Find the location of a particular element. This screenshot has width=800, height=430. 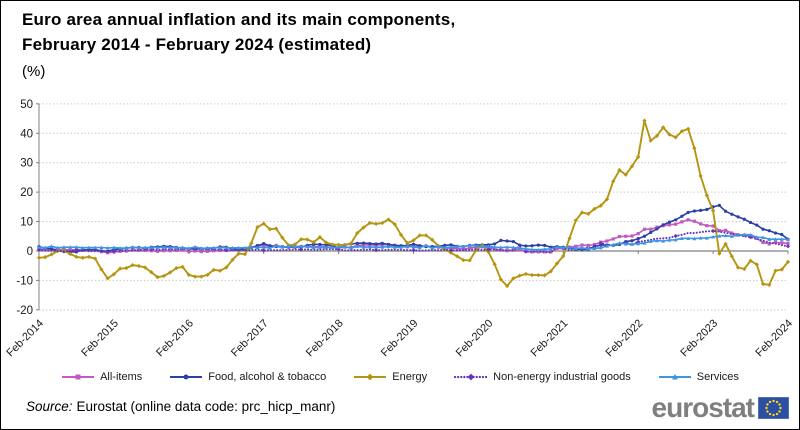

svg-text: Feb-2021 is located at coordinates (550, 338).